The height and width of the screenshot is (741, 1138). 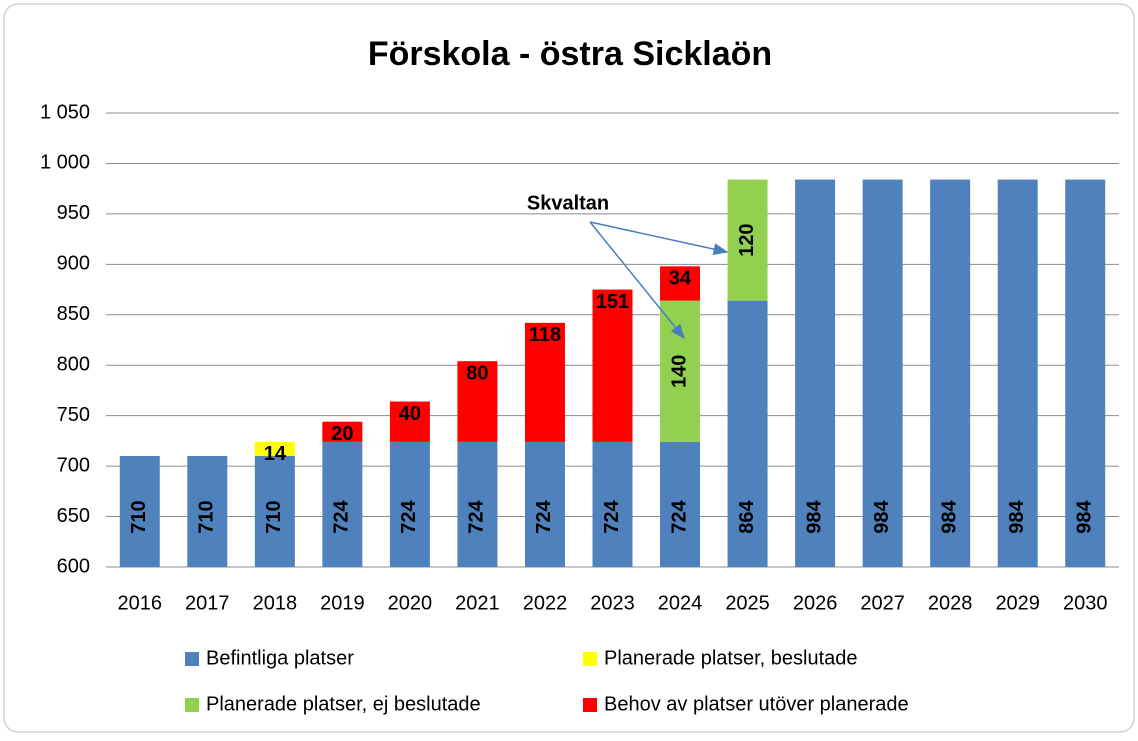 What do you see at coordinates (680, 279) in the screenshot?
I see `data-label: 34` at bounding box center [680, 279].